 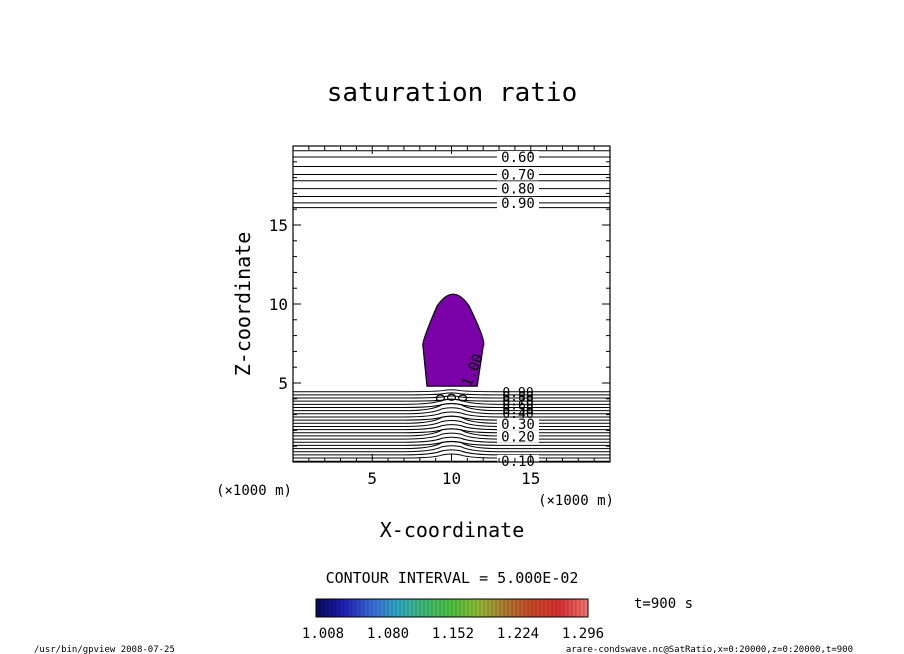 I want to click on time-label: t=900 s, so click(x=663, y=604).